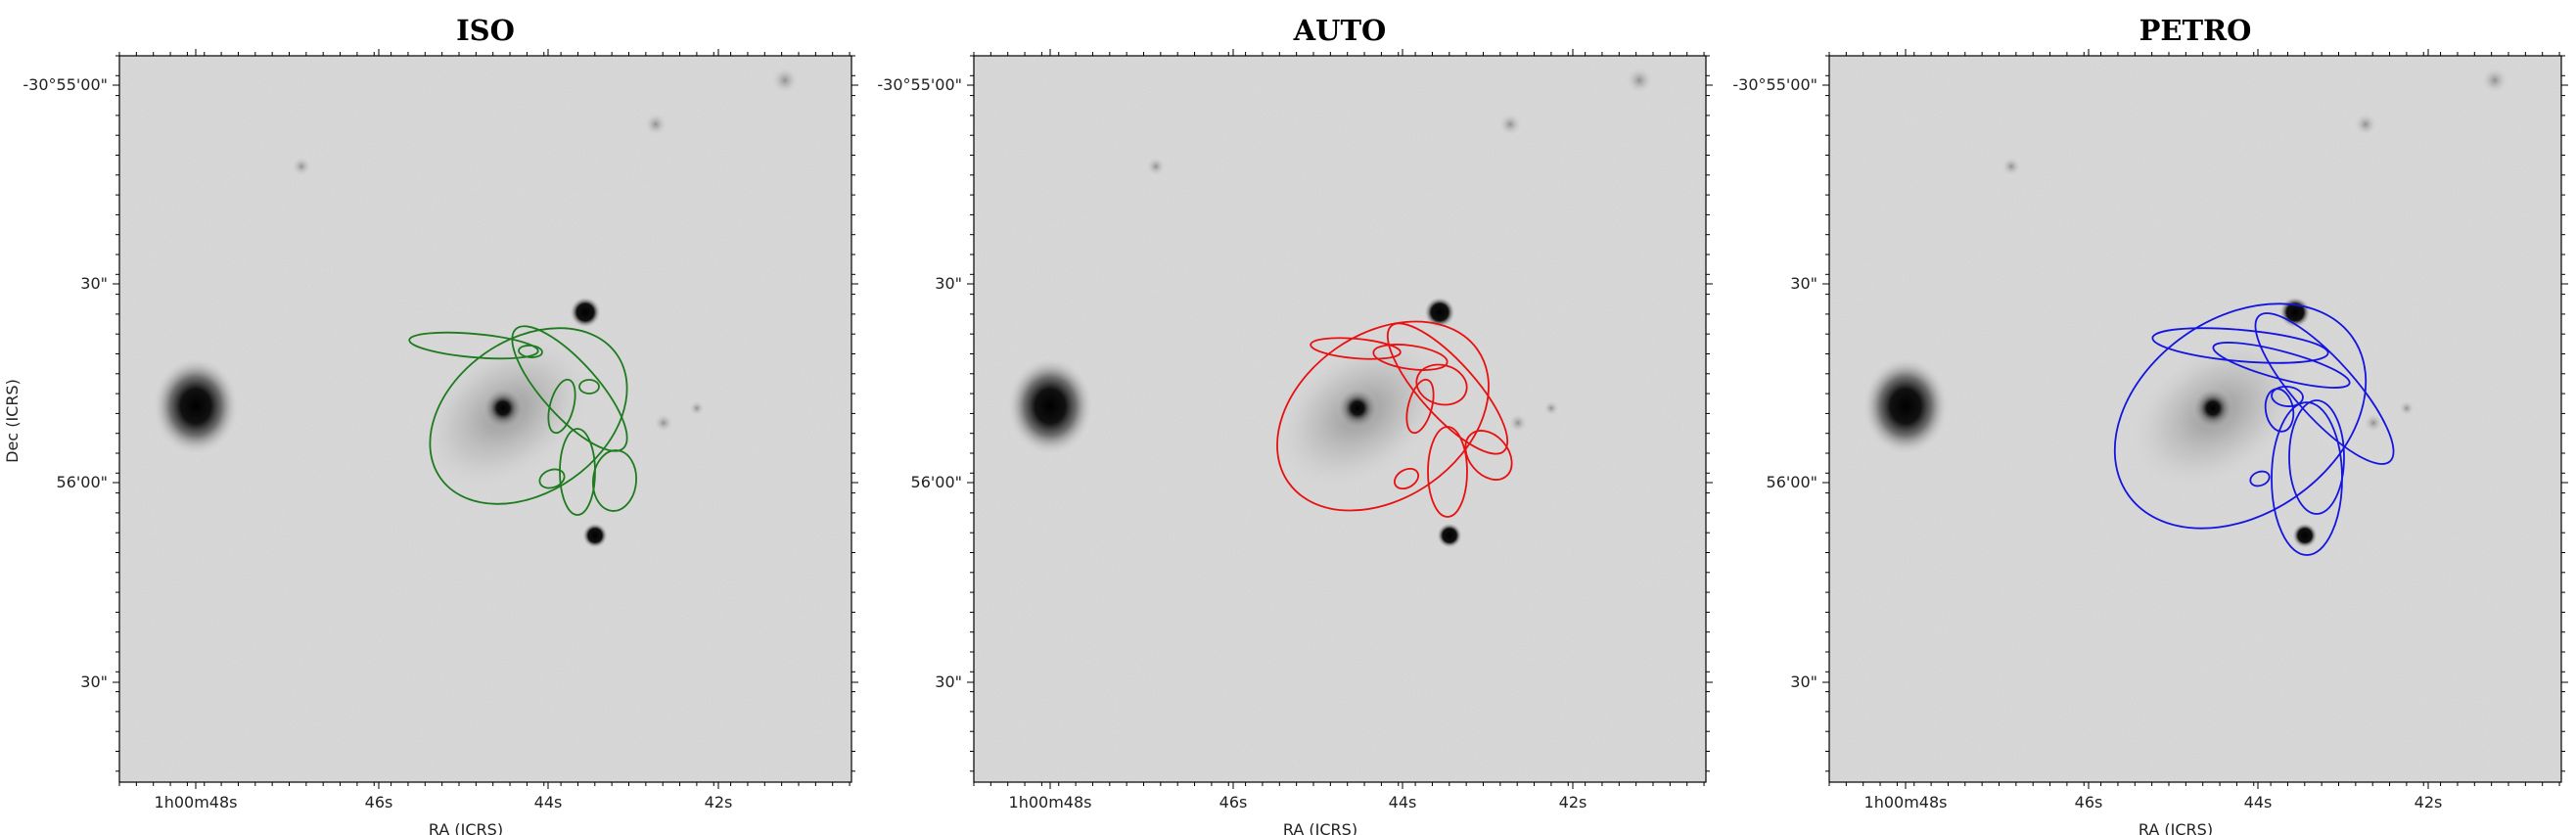  Describe the element at coordinates (2195, 30) in the screenshot. I see `panel-title: PETRO` at that location.